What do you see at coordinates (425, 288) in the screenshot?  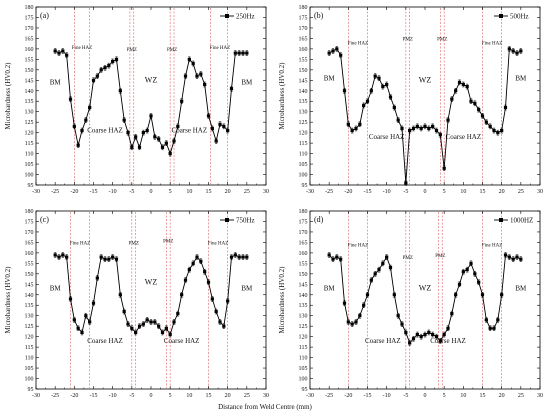 I see `zone-annotation: WZ` at bounding box center [425, 288].